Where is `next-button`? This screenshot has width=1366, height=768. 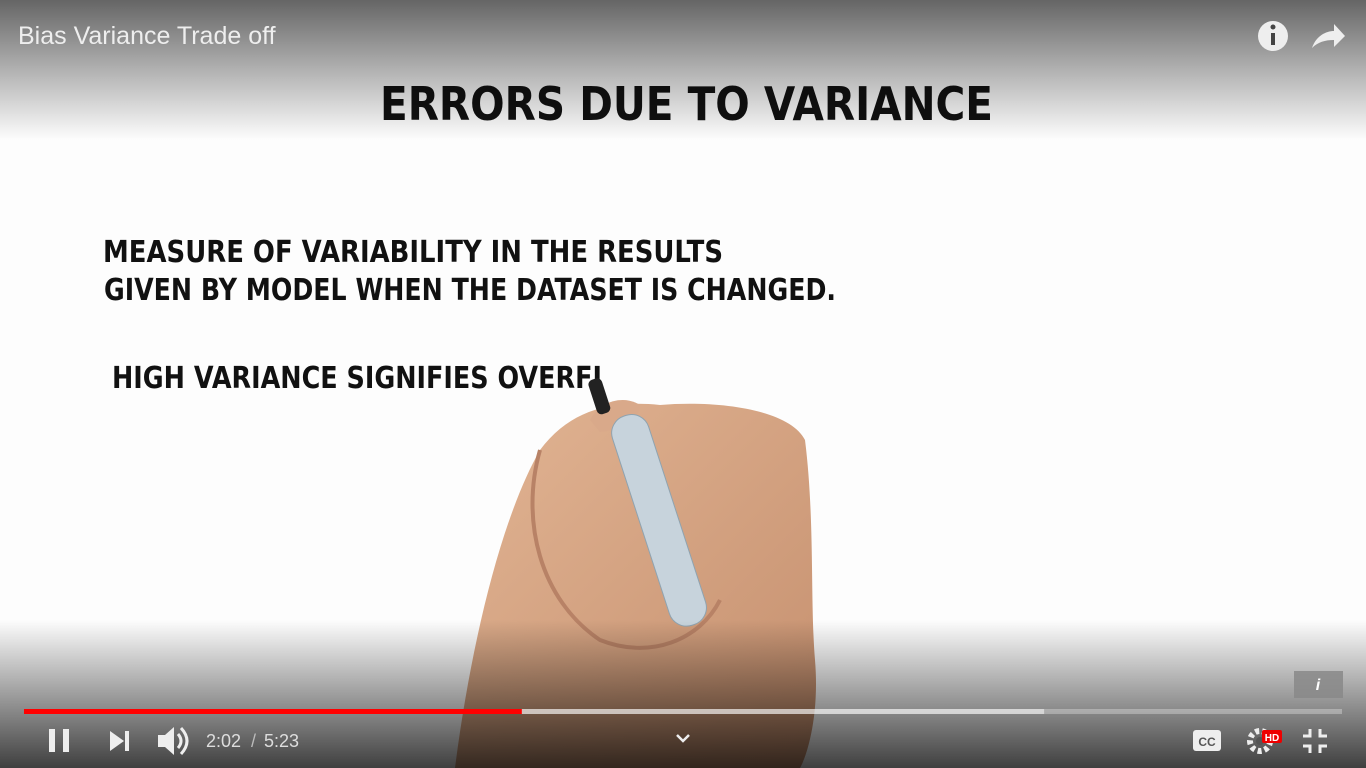
next-button is located at coordinates (119, 741).